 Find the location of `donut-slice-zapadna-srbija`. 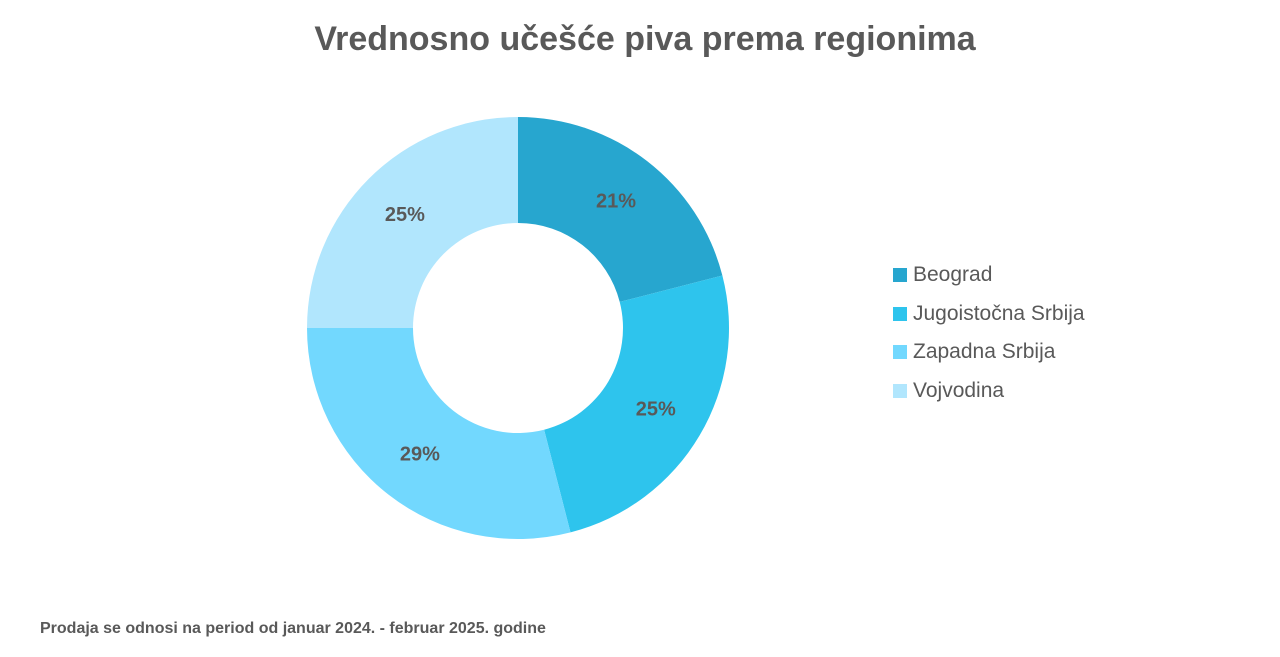

donut-slice-zapadna-srbija is located at coordinates (439, 433).